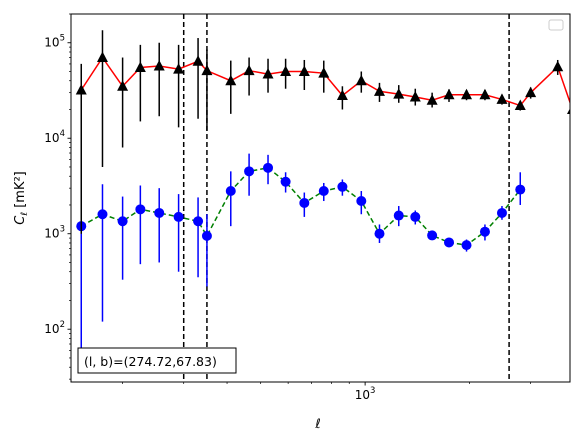  Describe the element at coordinates (556, 25) in the screenshot. I see `legend-box` at that location.